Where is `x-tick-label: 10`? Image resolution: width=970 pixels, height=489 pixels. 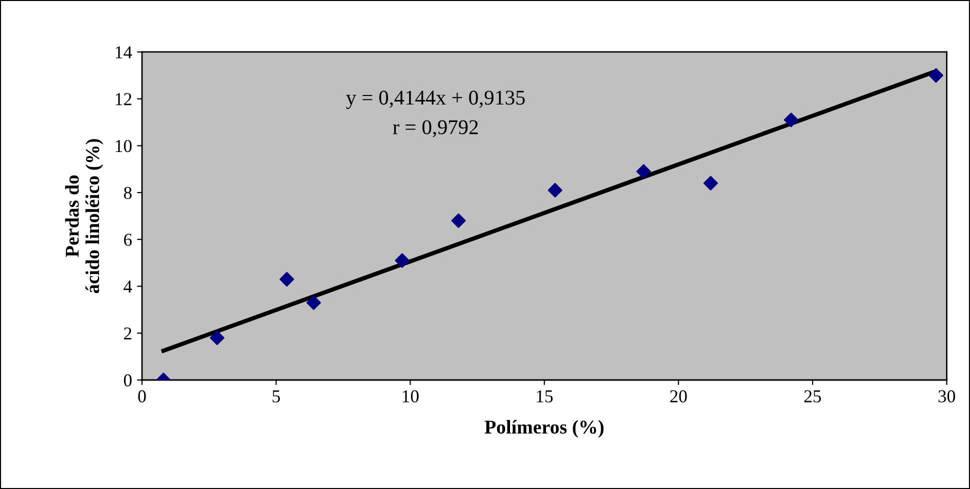 x-tick-label: 10 is located at coordinates (410, 396).